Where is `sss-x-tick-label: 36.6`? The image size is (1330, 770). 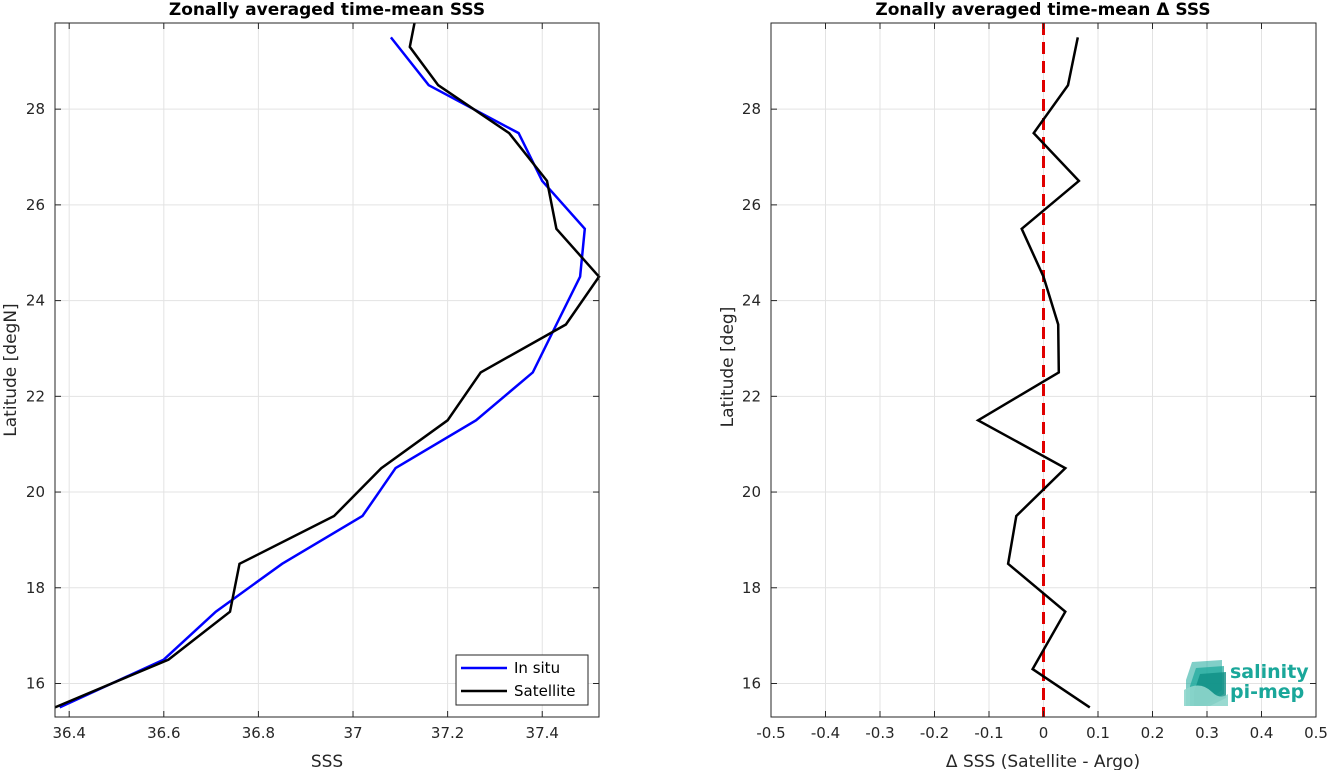 sss-x-tick-label: 36.6 is located at coordinates (163, 733).